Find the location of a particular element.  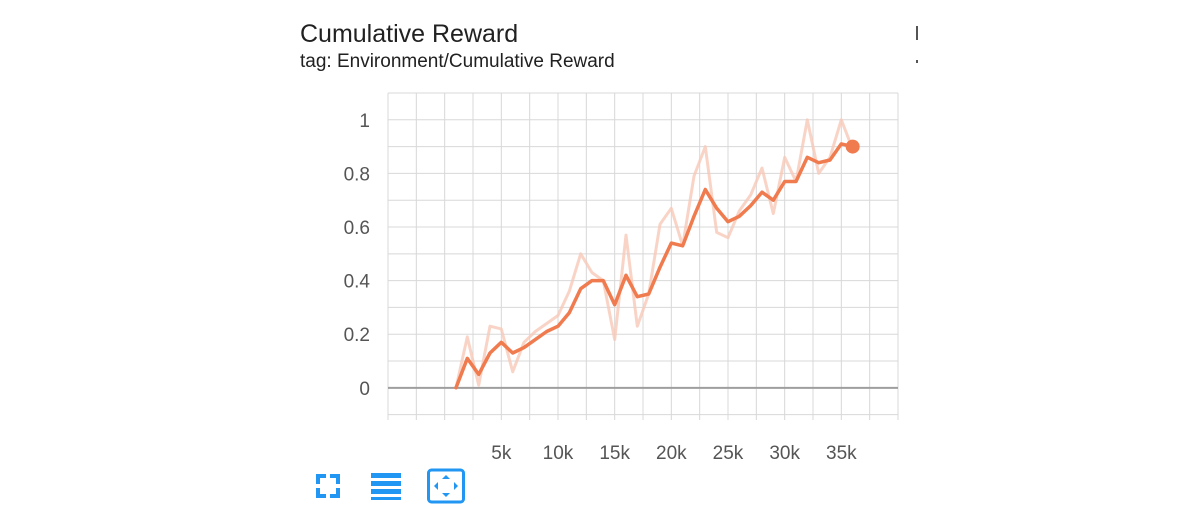

fit-domain-icon is located at coordinates (446, 486).